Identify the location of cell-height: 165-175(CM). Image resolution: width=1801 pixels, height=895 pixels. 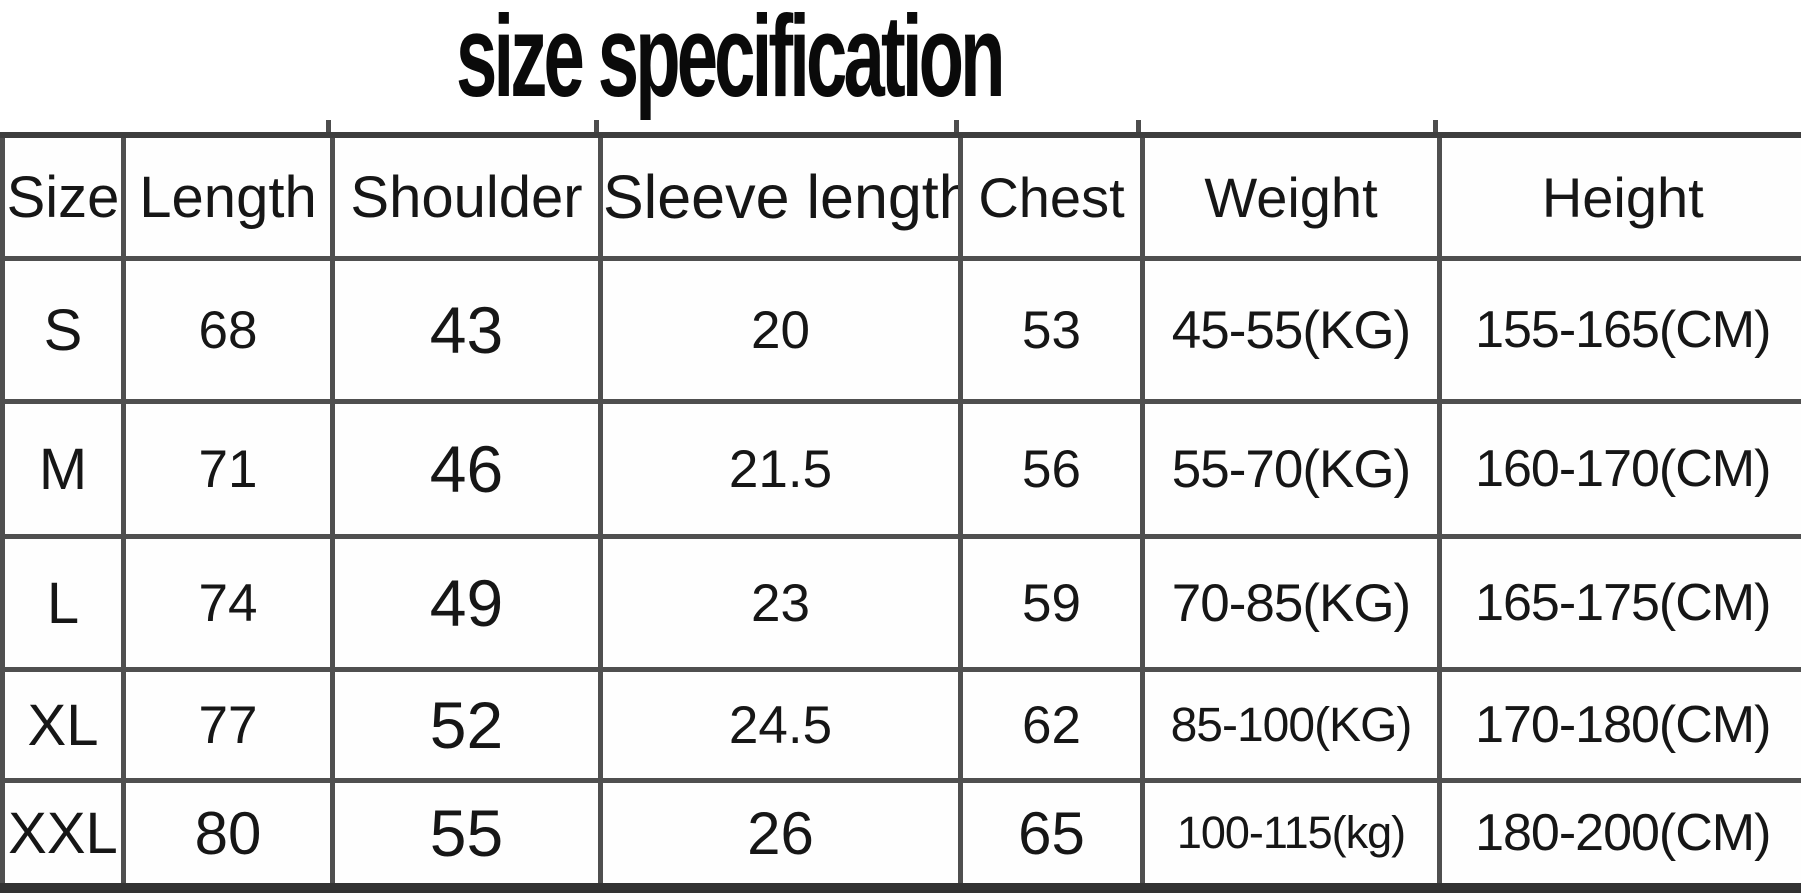
(1620, 604).